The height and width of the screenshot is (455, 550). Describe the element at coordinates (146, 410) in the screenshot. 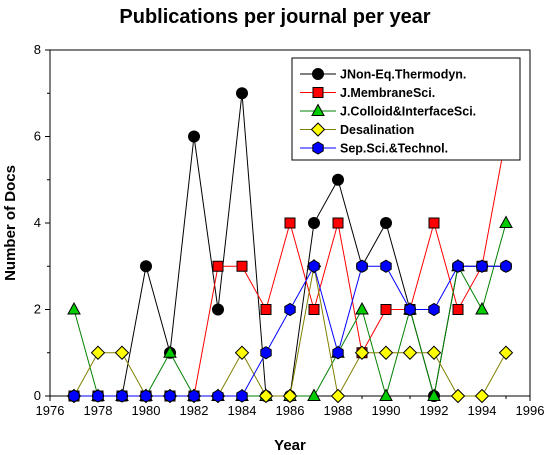

I see `x-tick-label: 1980` at that location.